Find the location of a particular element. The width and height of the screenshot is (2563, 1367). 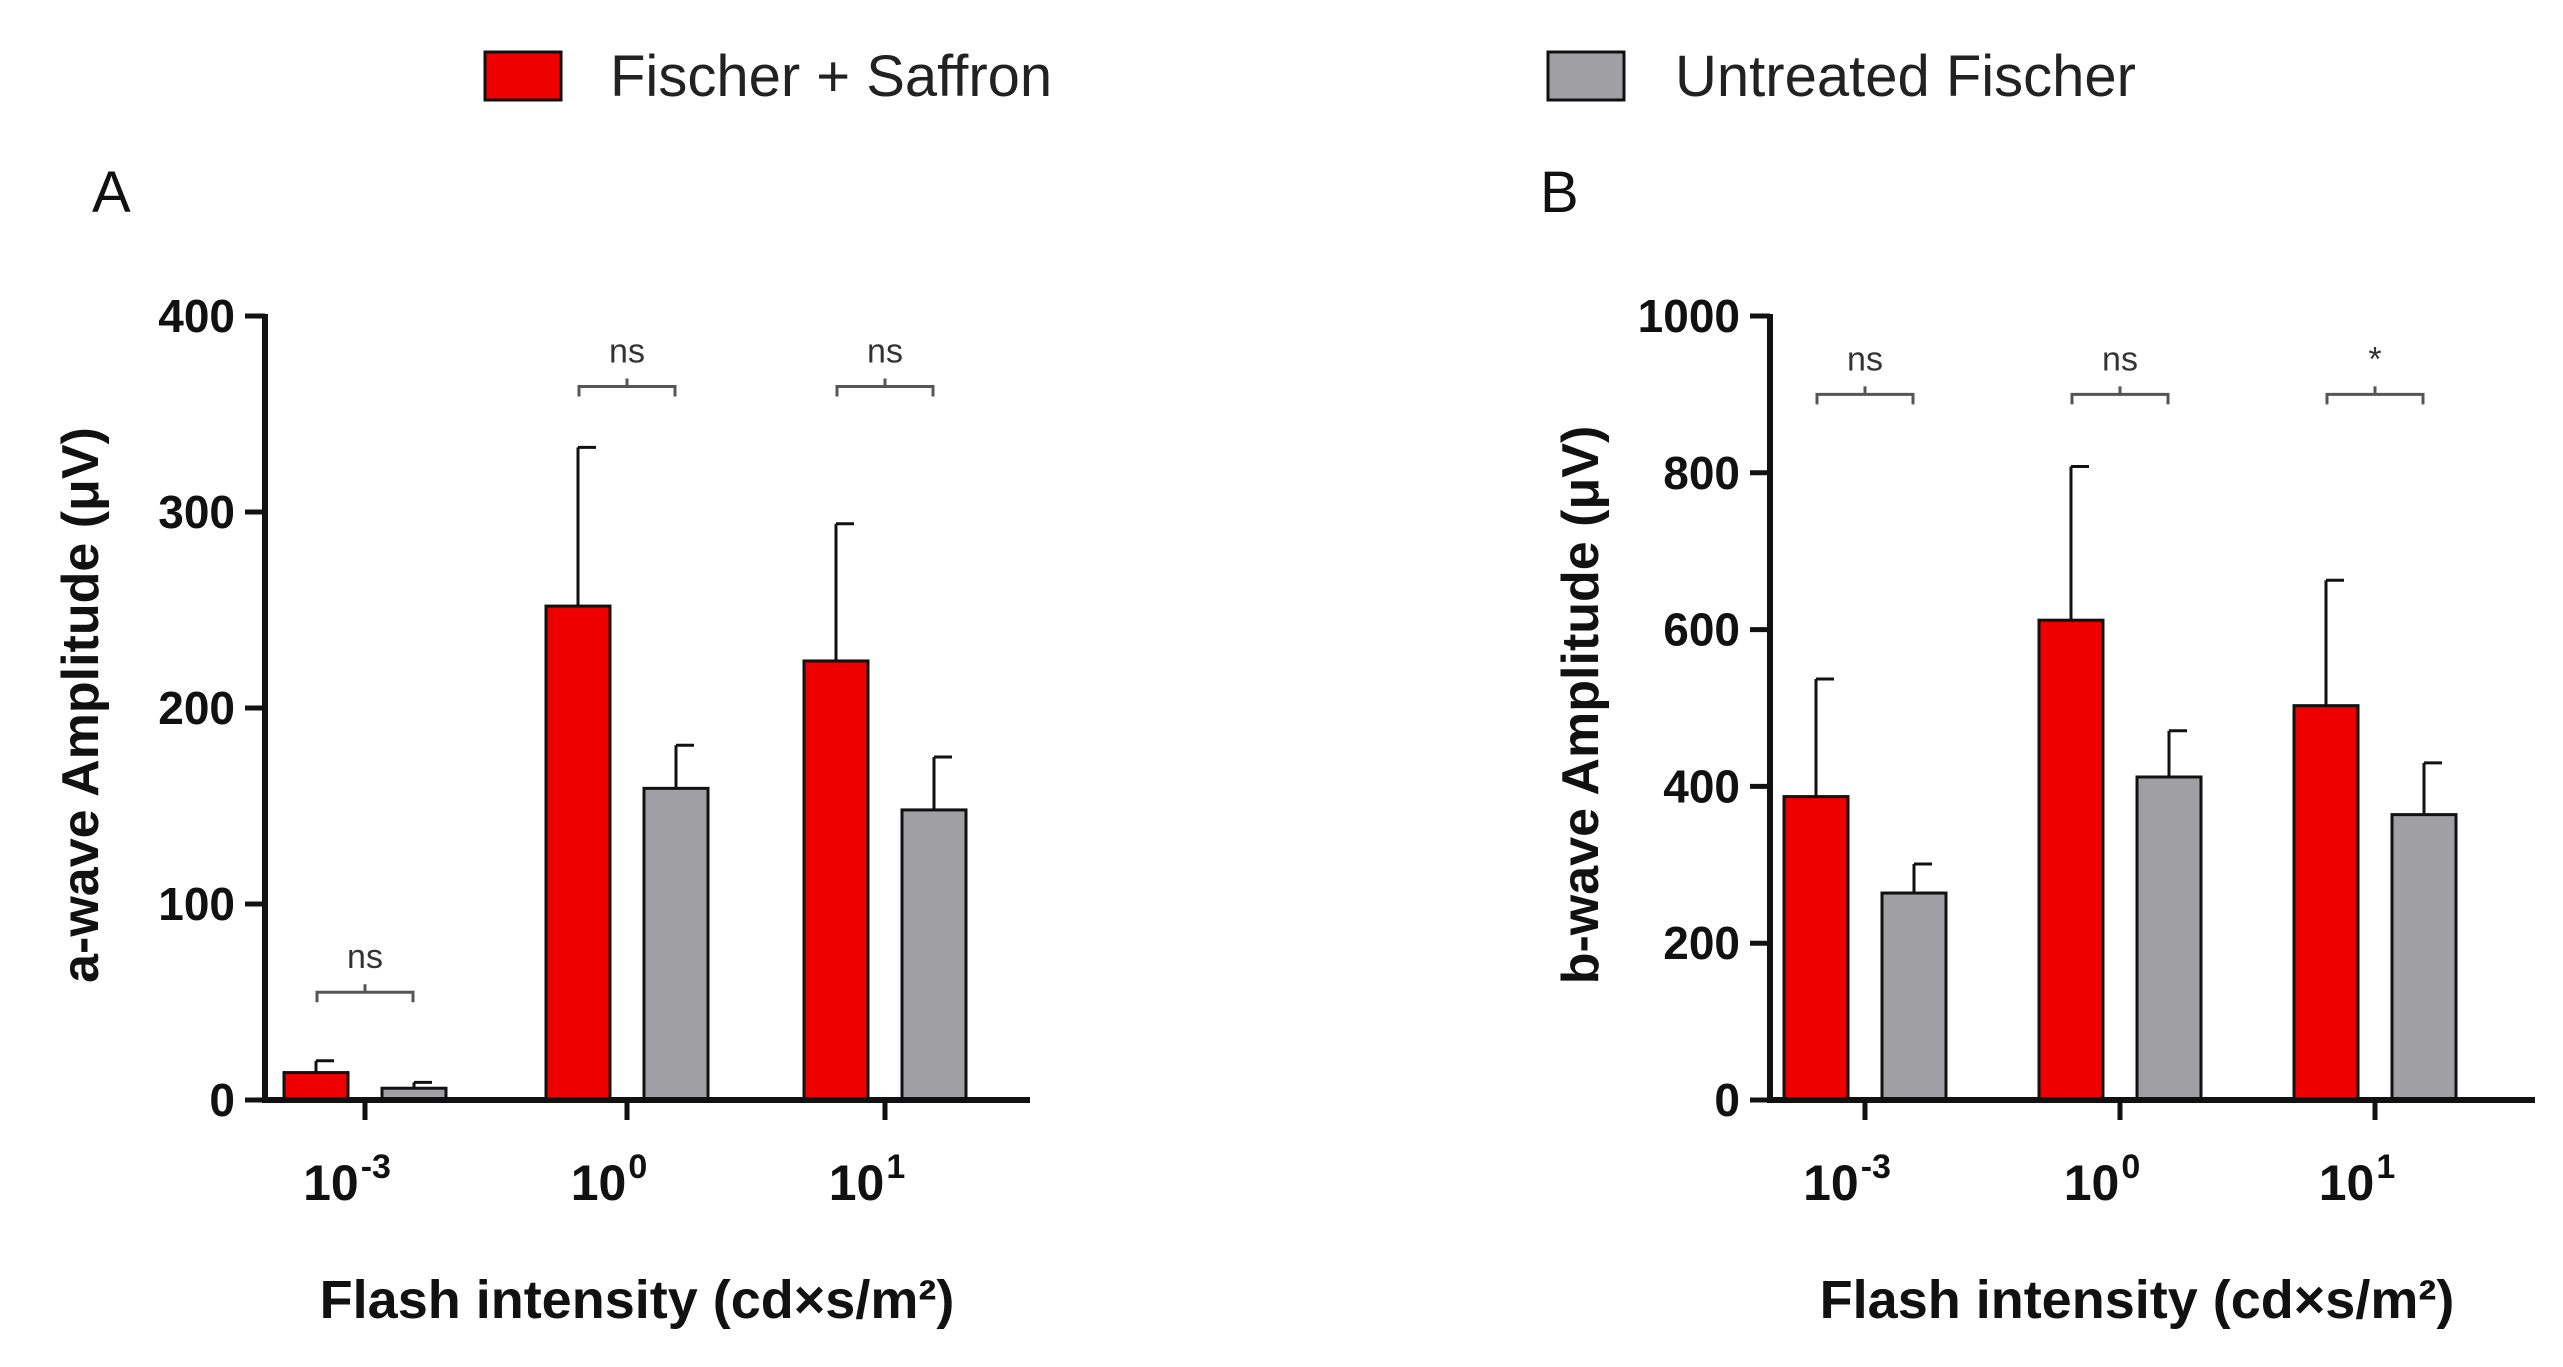

panel-b-y-tick-label: 1000 is located at coordinates (1689, 316).